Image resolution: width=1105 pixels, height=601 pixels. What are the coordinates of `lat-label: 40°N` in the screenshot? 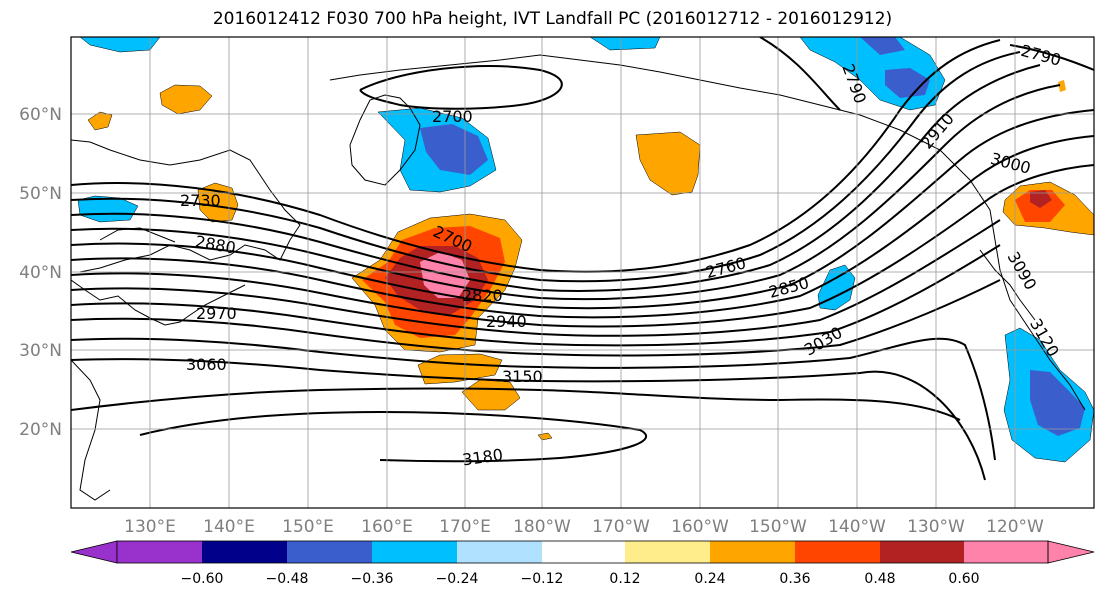 It's located at (40, 273).